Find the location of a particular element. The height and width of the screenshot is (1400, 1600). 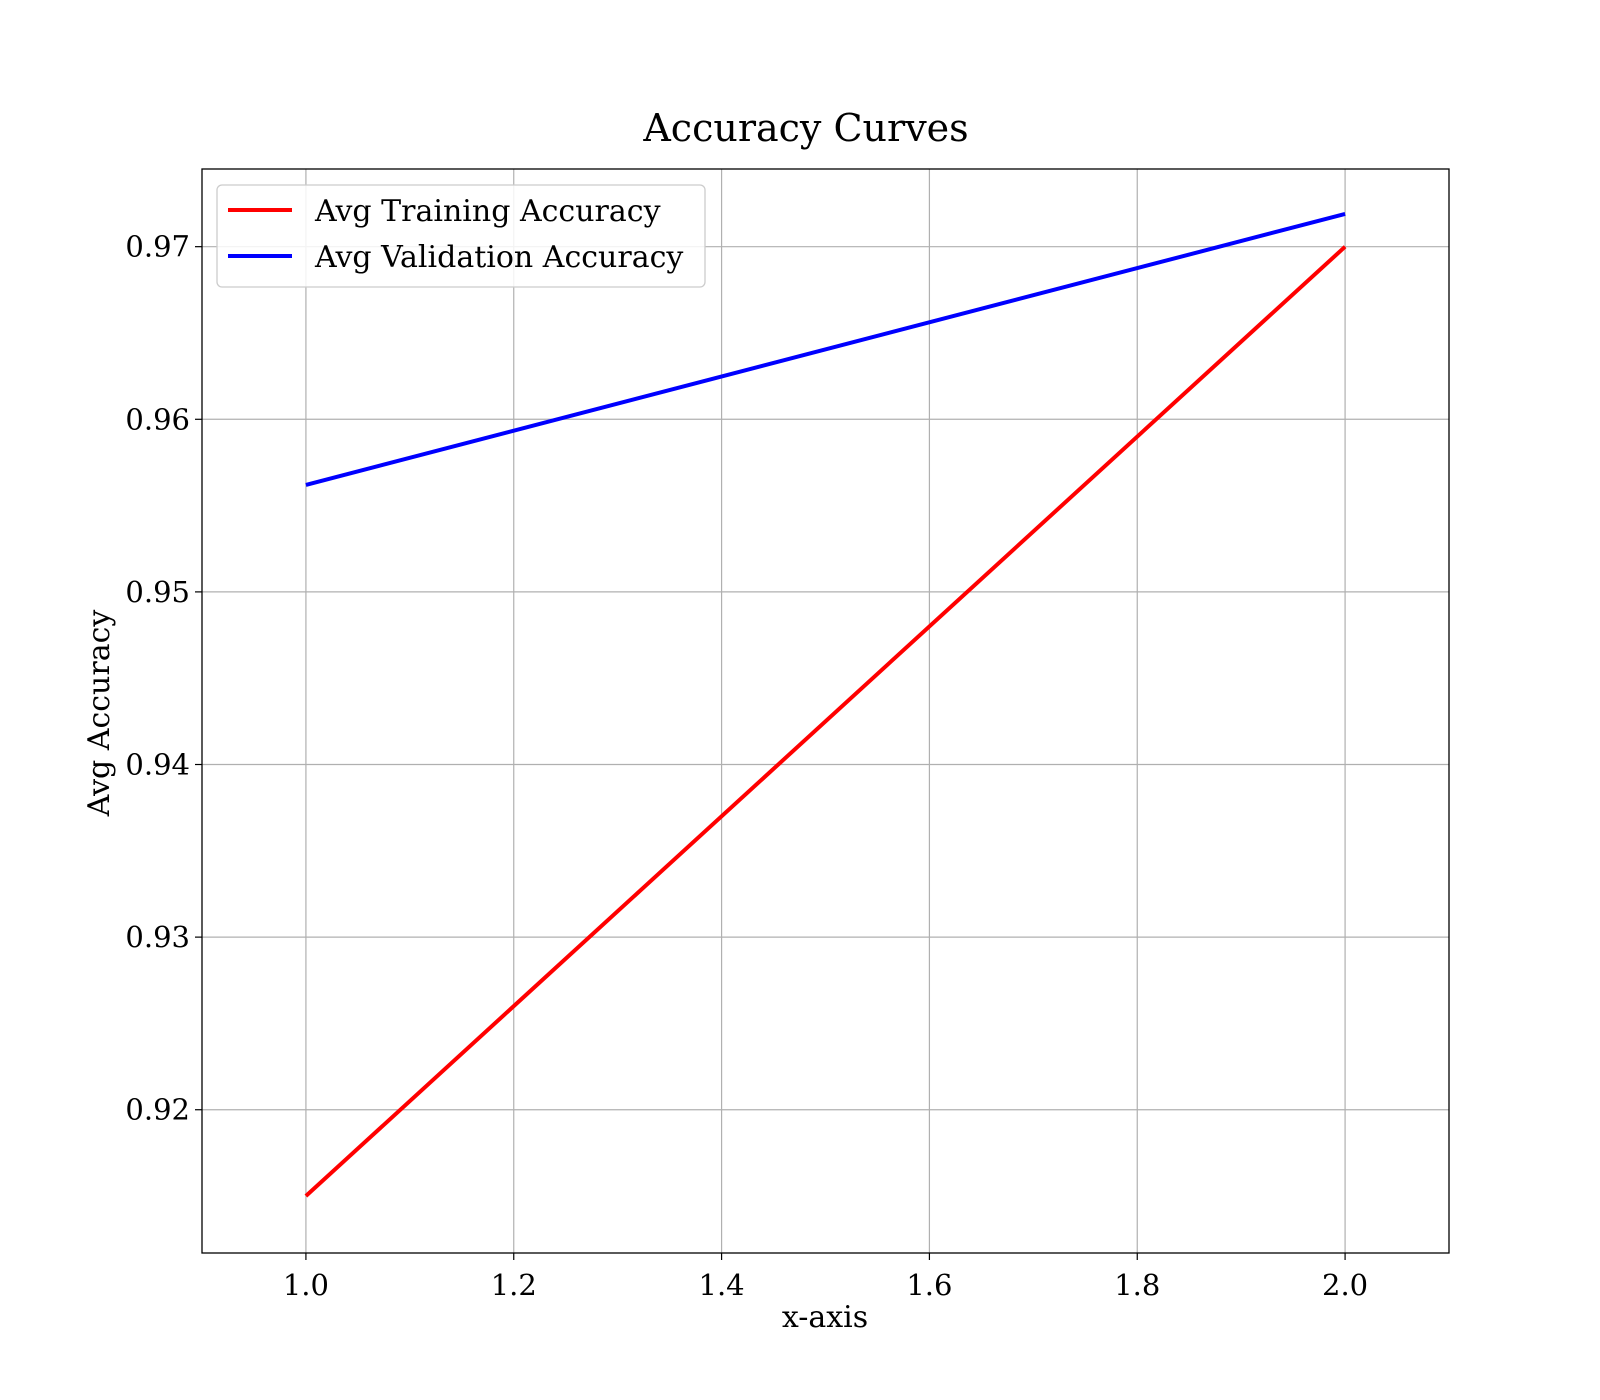

y-tick-label: 0.92 is located at coordinates (157, 1110).